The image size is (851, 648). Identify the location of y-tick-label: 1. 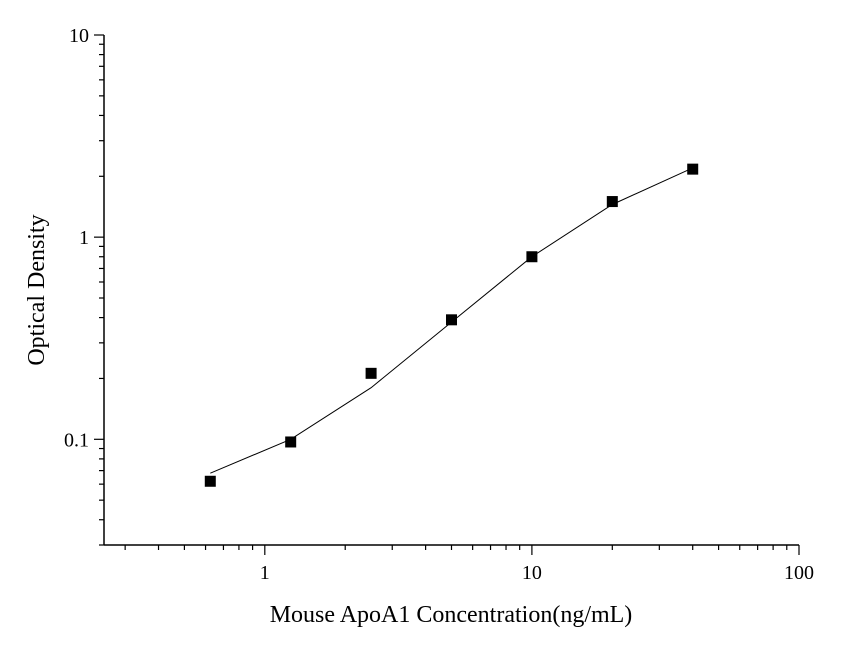
(84, 238).